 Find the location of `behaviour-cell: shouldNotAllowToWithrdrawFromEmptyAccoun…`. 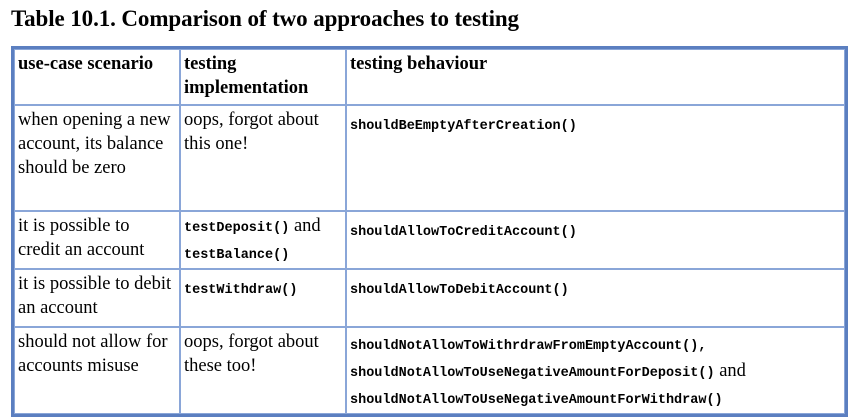

behaviour-cell: shouldNotAllowToWithrdrawFromEmptyAccoun… is located at coordinates (595, 370).